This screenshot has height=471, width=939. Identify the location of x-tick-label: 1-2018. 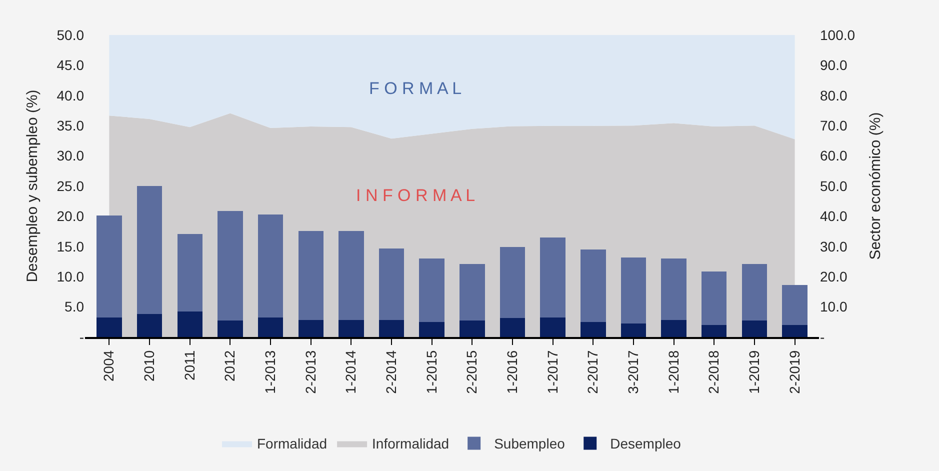
(673, 372).